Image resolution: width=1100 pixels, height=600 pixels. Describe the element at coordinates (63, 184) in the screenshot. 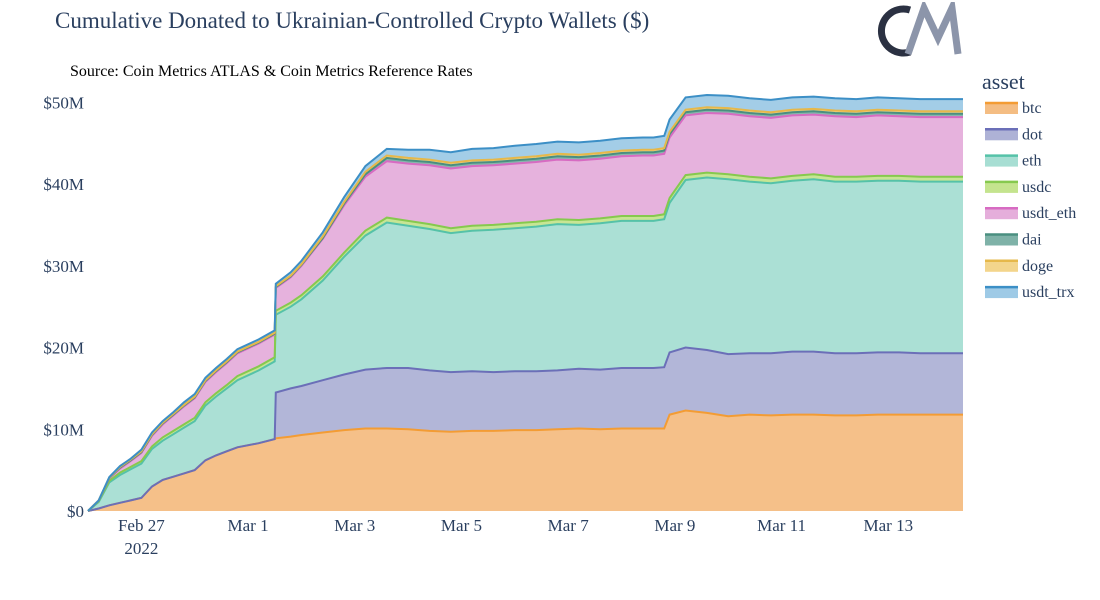

I see `y-tick-label: $40M` at that location.